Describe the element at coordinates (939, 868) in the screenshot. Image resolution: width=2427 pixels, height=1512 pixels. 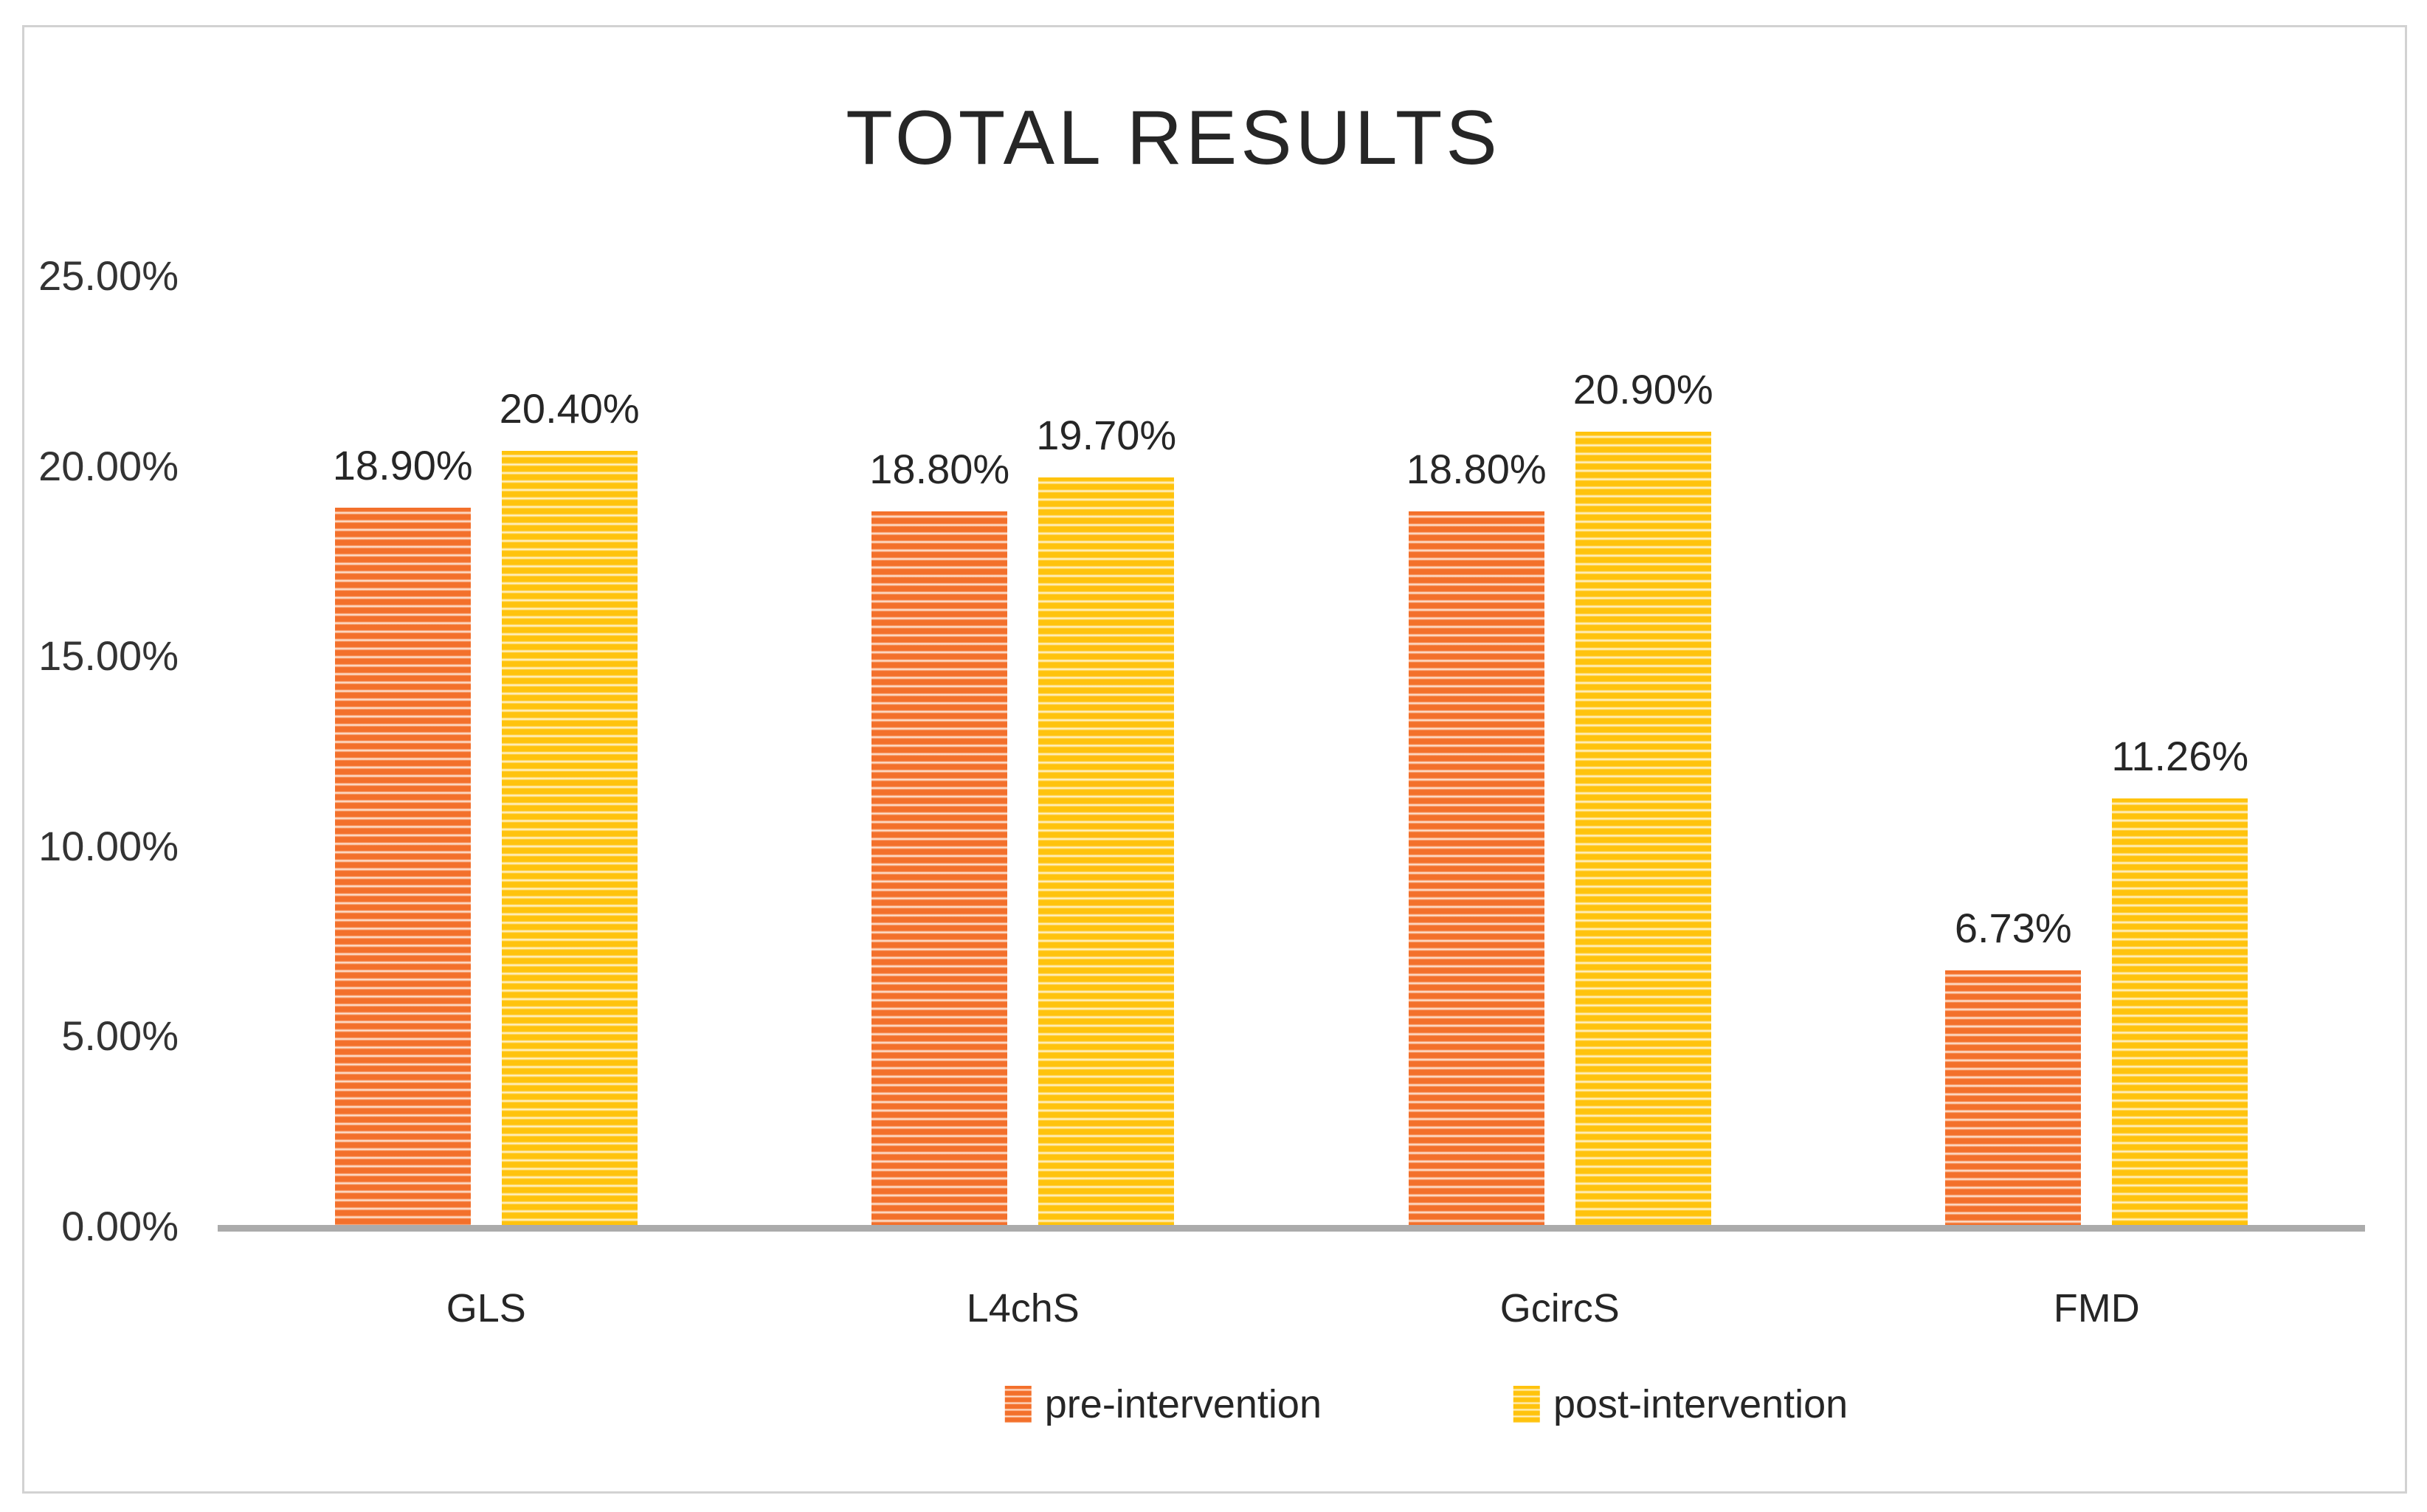
I see `bar-pre-intervention-L4chS` at that location.